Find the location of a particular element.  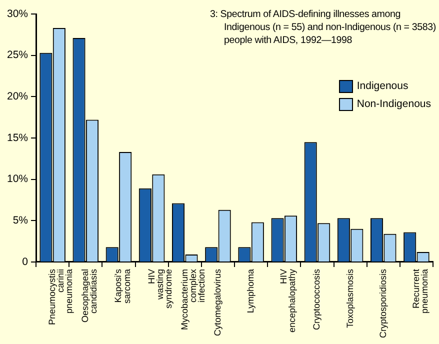

y-tick-label: 25% is located at coordinates (17, 55).